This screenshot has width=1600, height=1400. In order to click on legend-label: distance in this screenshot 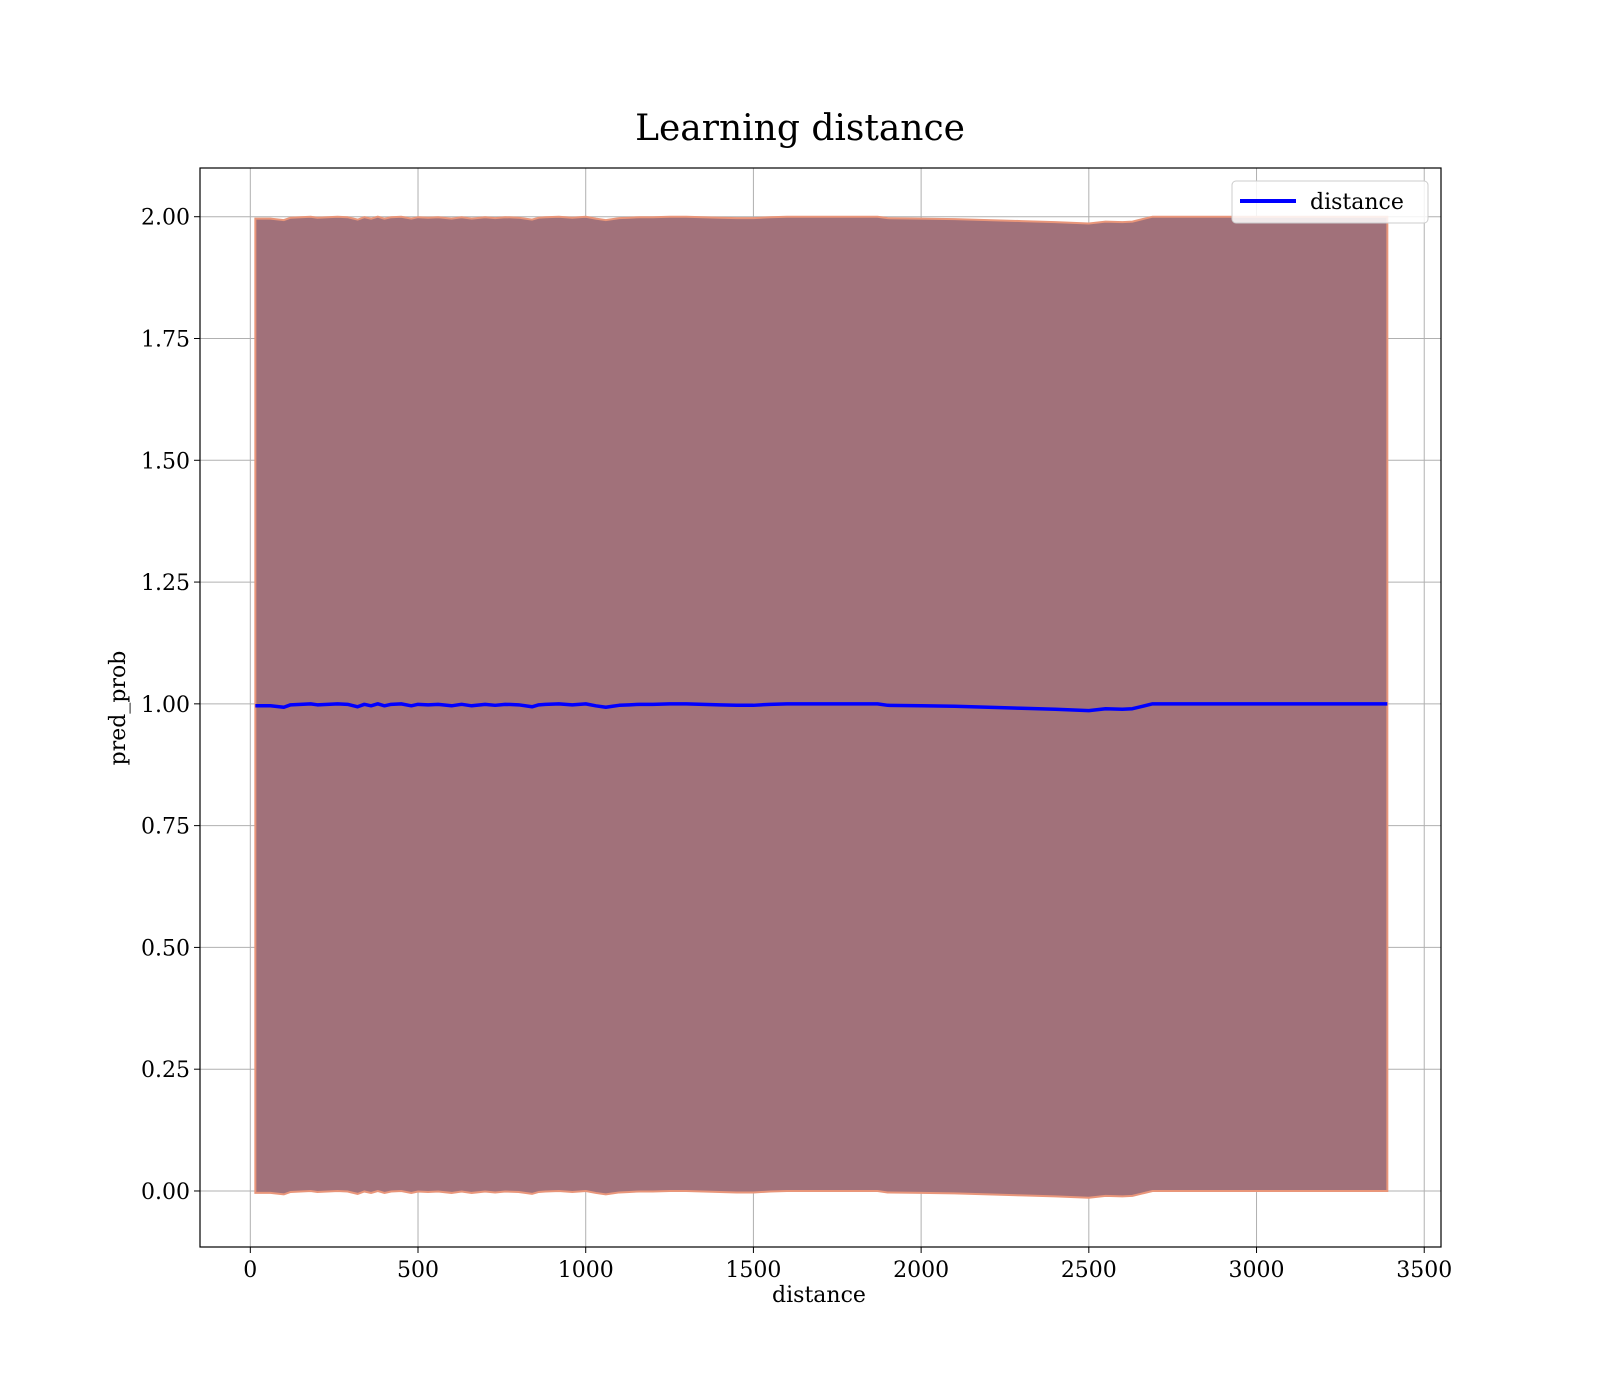, I will do `click(1357, 202)`.